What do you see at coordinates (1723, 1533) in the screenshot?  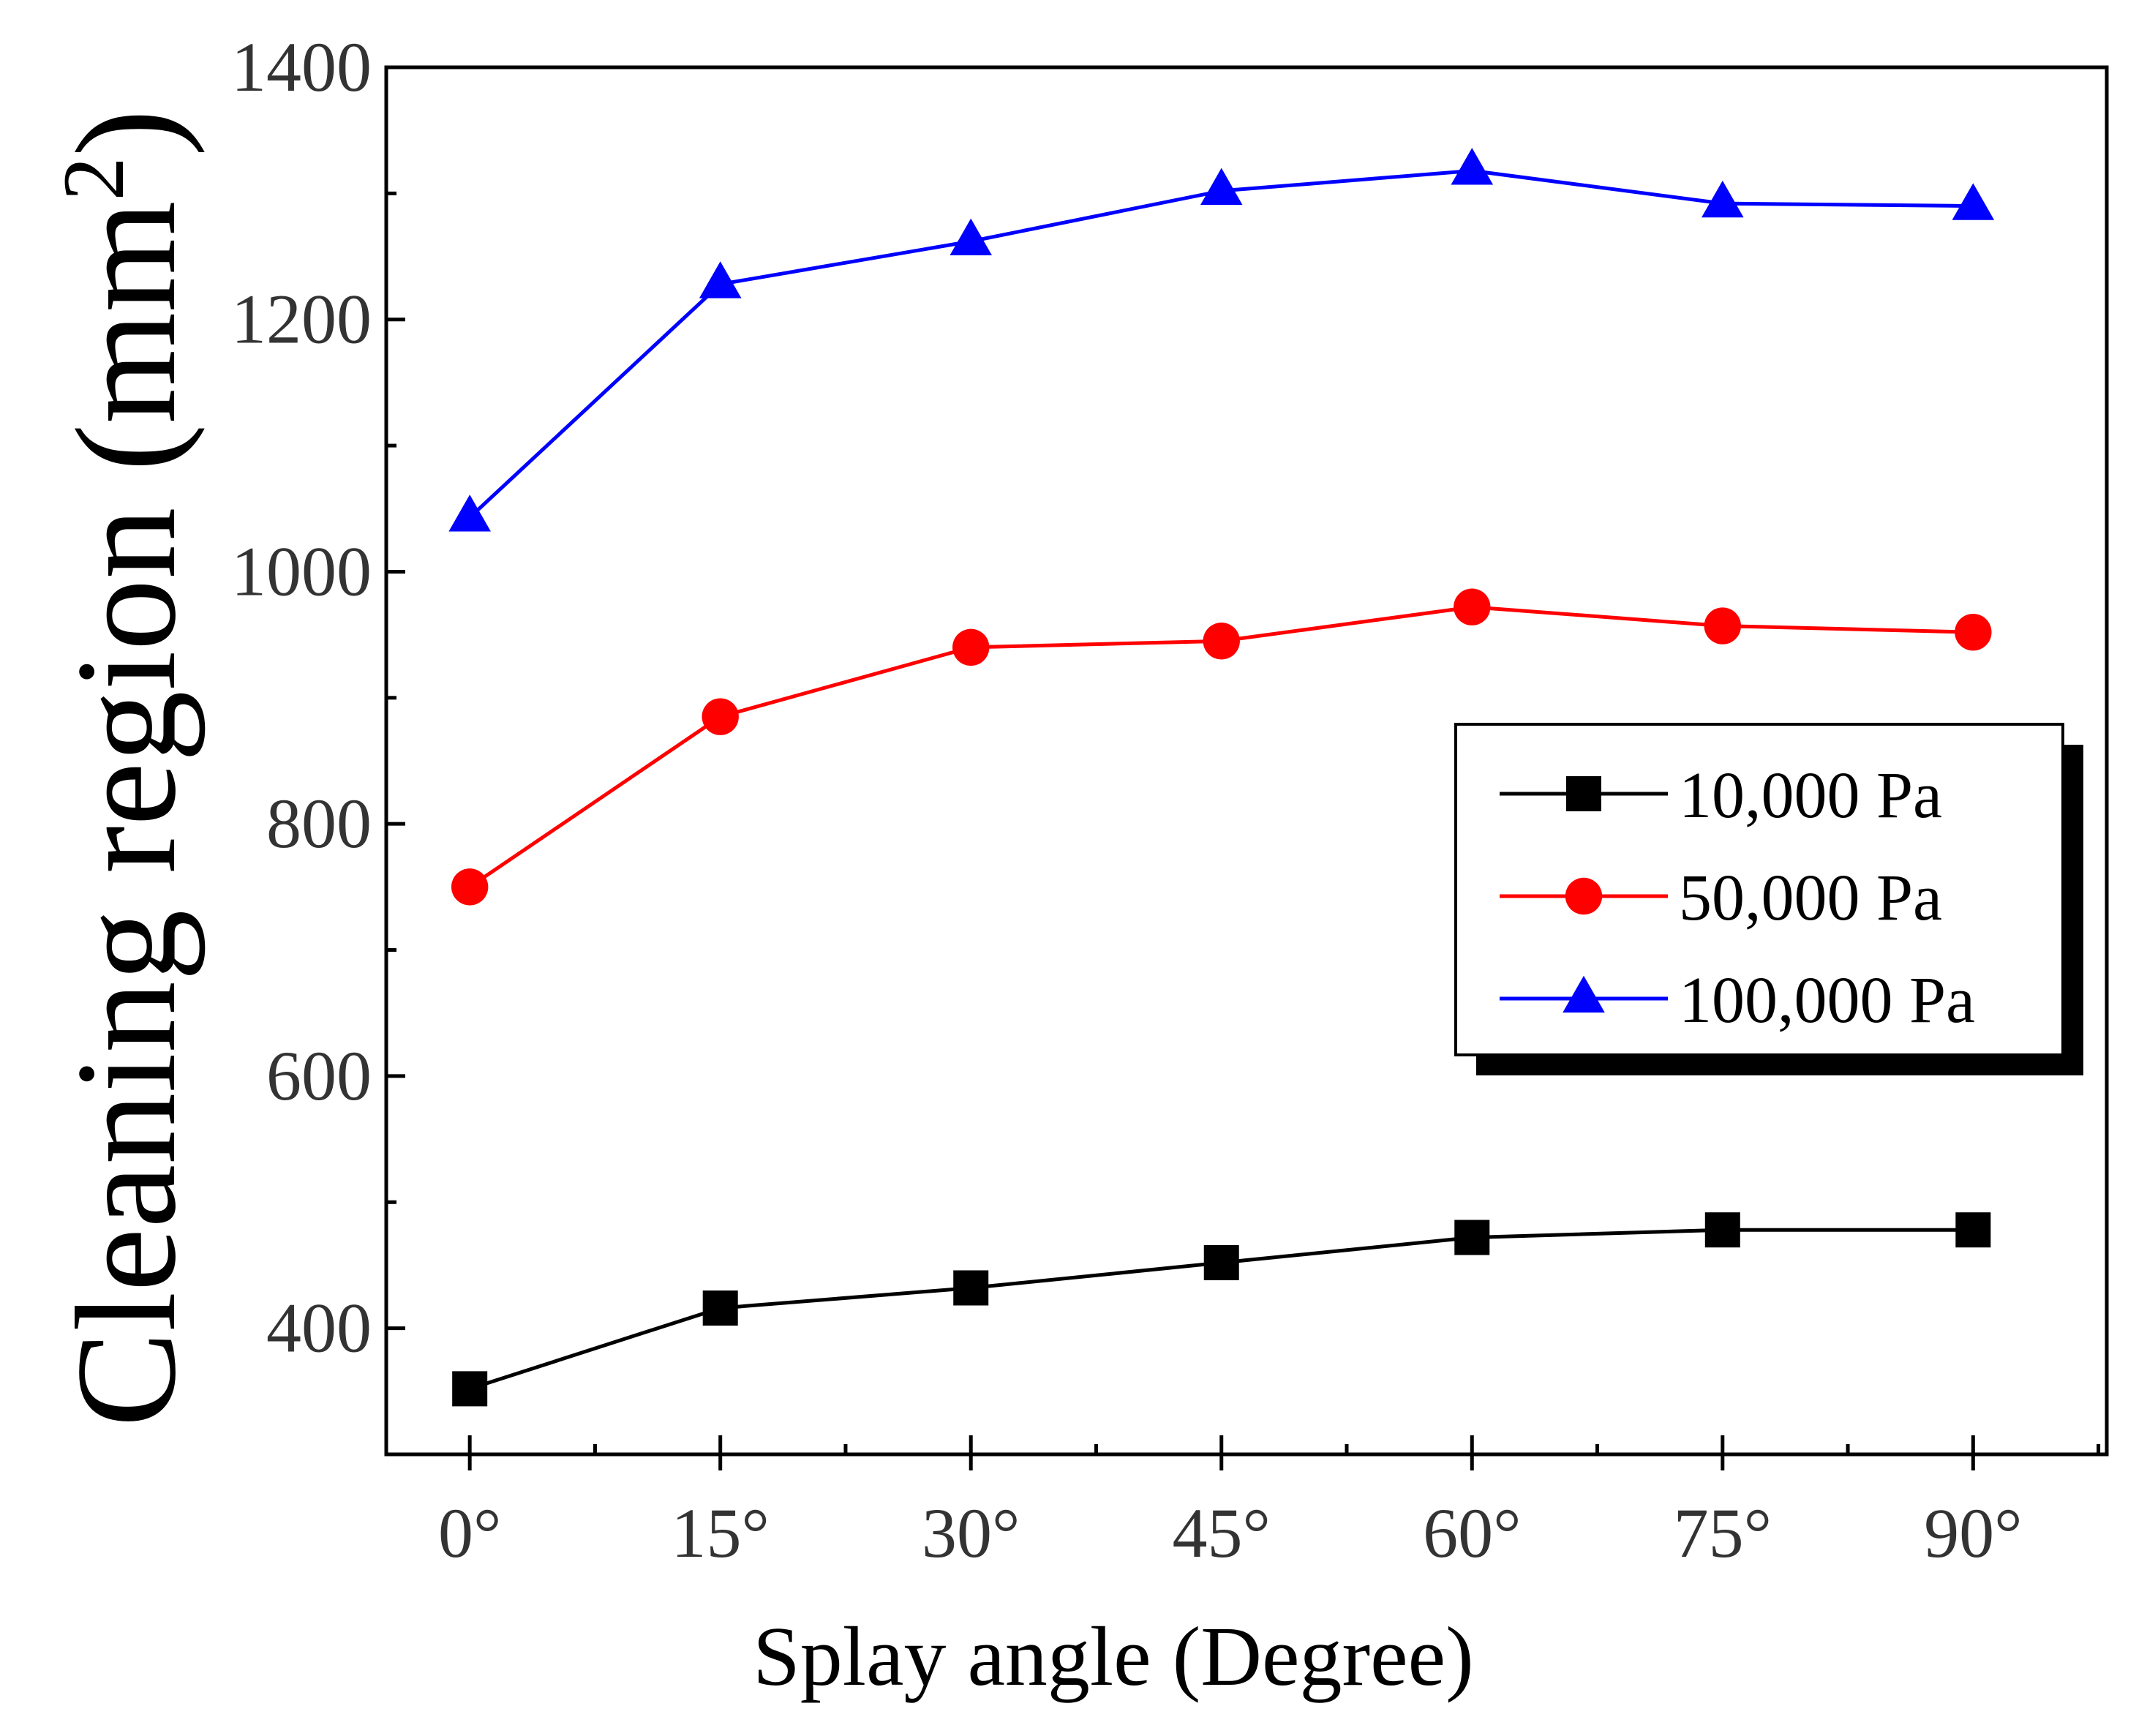 I see `x-tick-label: 75°` at bounding box center [1723, 1533].